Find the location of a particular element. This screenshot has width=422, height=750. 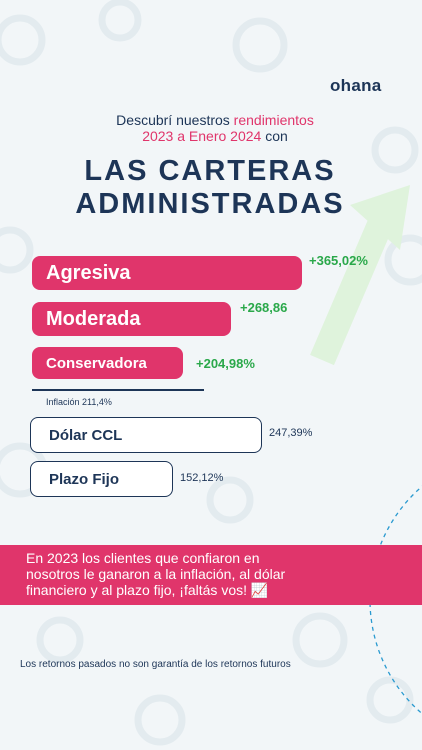

benchmark-dolar-ccl: Dólar CCL is located at coordinates (146, 435).